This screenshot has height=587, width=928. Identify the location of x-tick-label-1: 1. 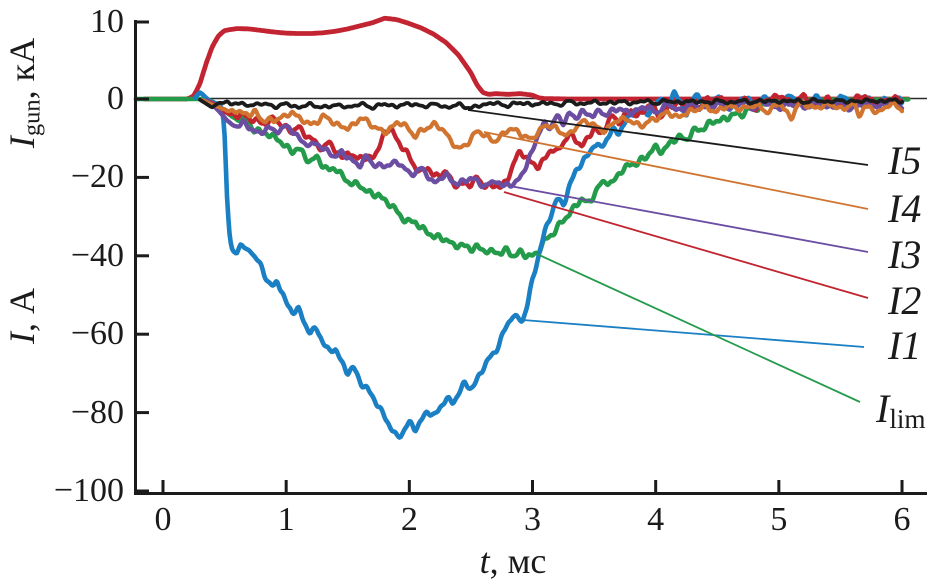
(286, 519).